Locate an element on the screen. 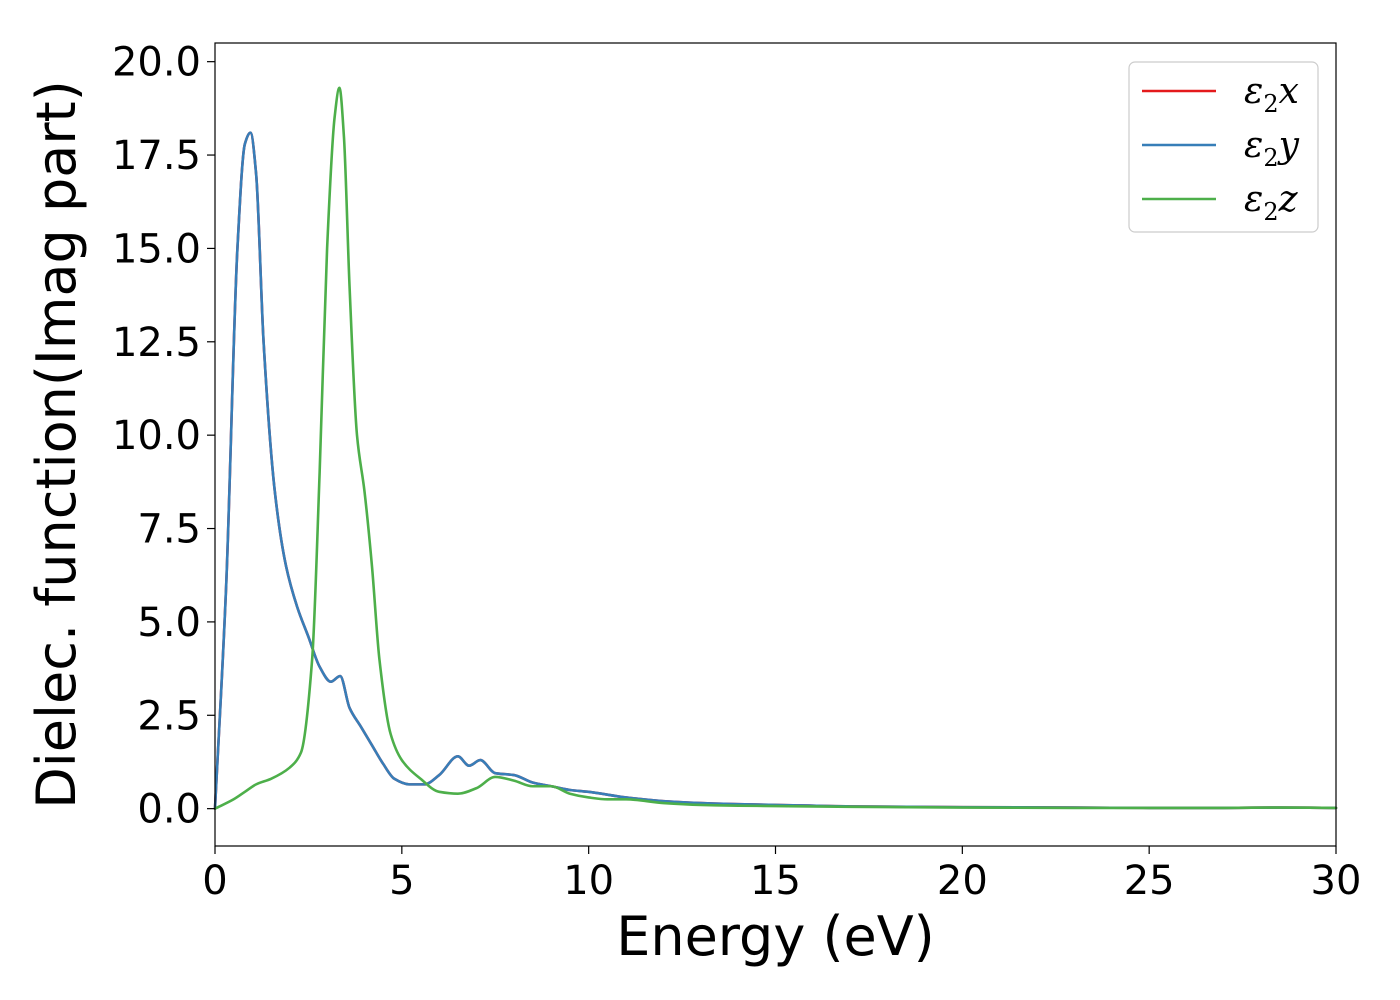  legend-label-y: ε2y is located at coordinates (1272, 148).